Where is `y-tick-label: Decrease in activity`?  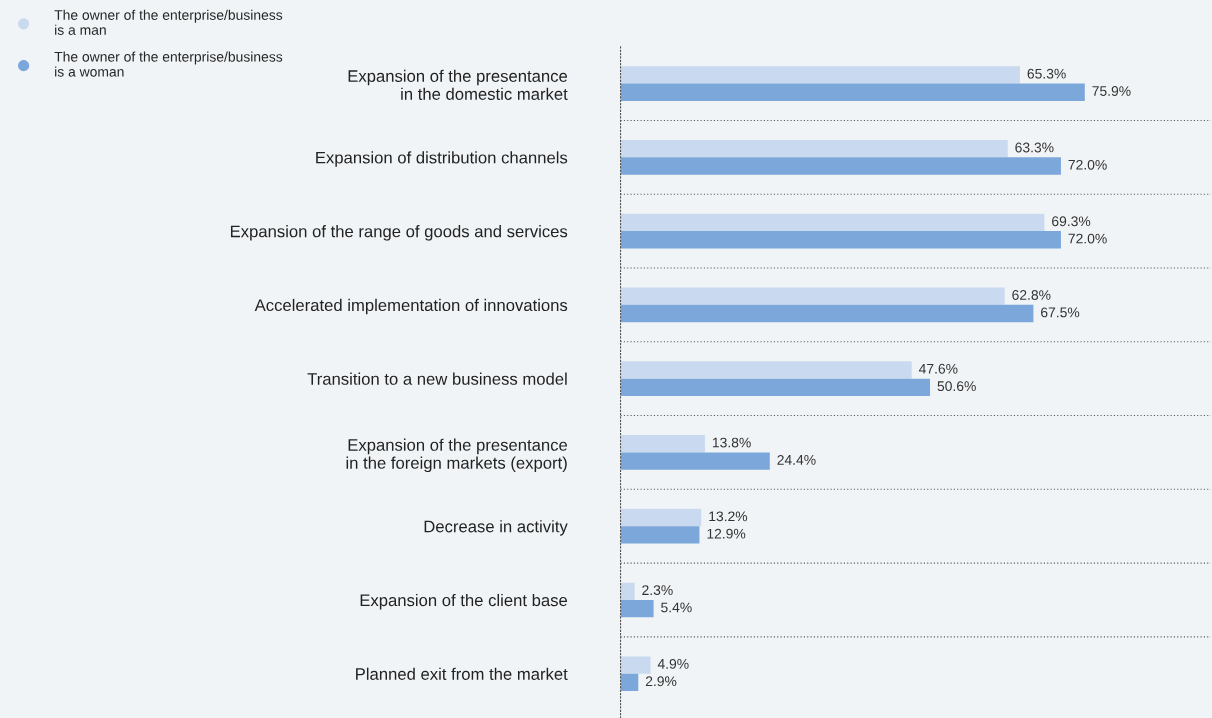
y-tick-label: Decrease in activity is located at coordinates (496, 528).